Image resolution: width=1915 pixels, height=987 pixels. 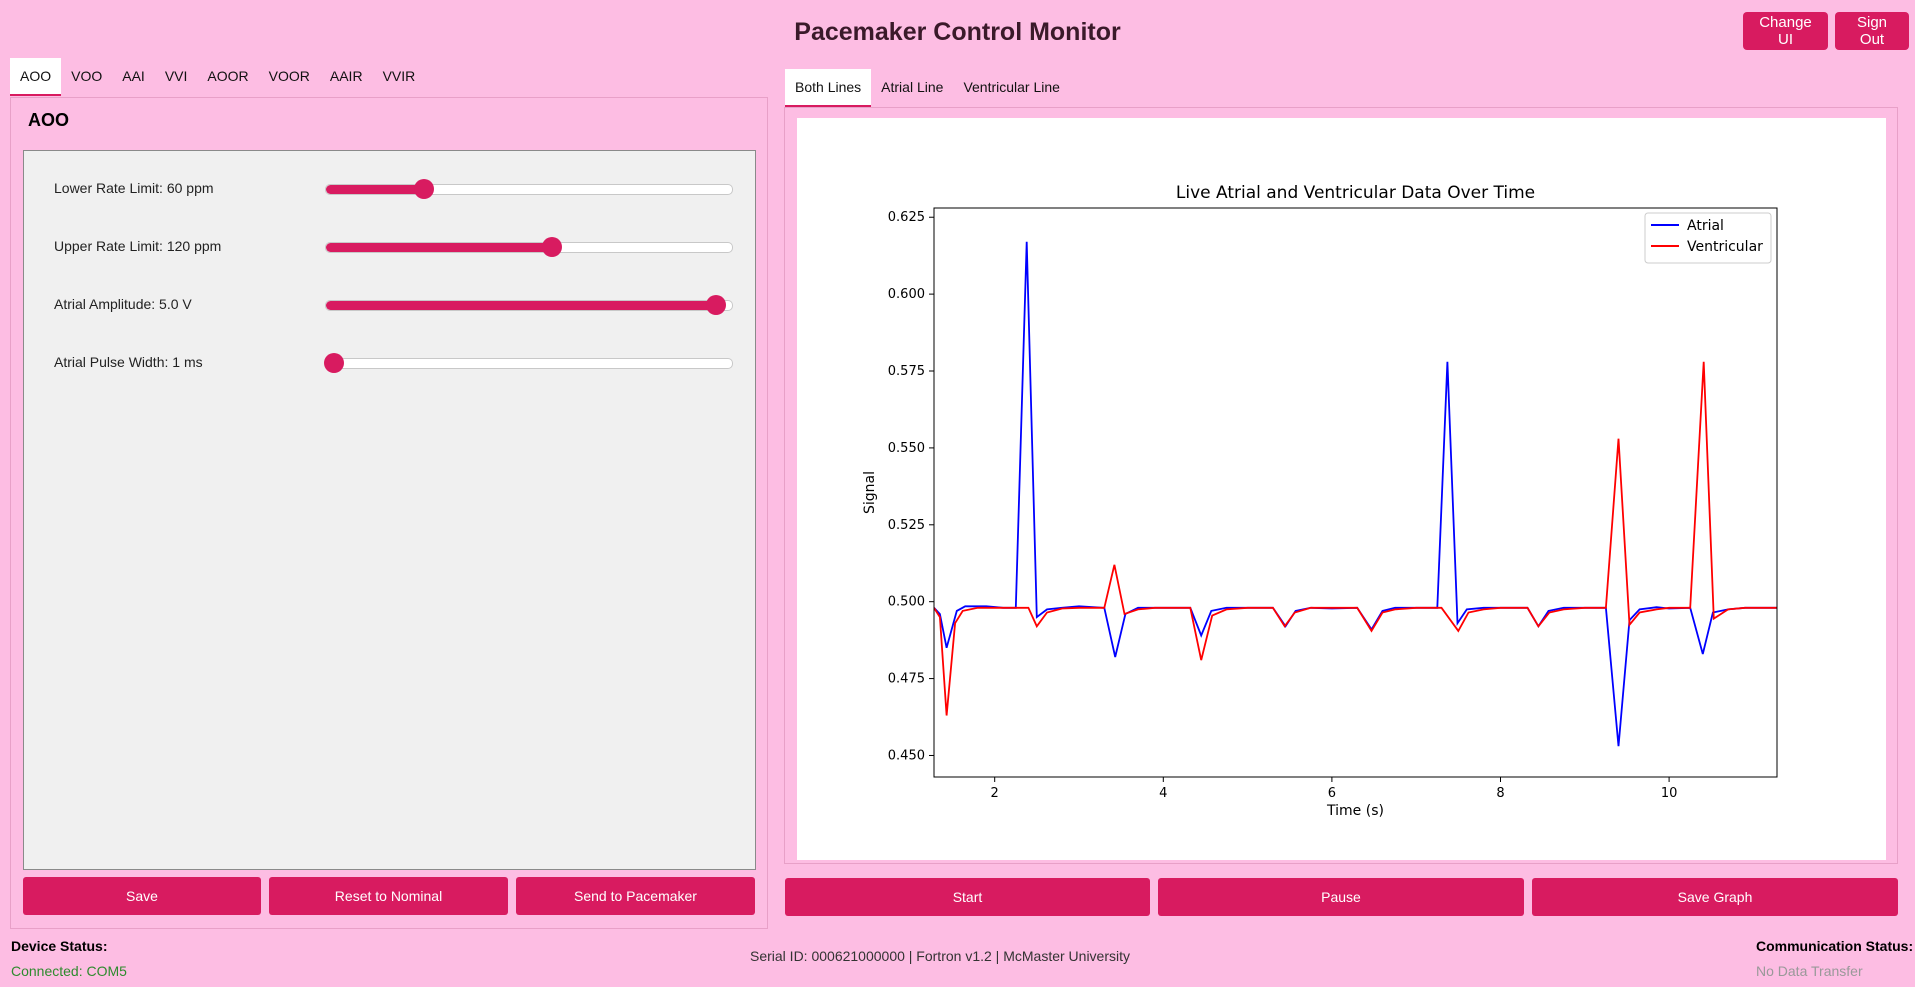 I want to click on tab-vvir: VVIR, so click(x=399, y=76).